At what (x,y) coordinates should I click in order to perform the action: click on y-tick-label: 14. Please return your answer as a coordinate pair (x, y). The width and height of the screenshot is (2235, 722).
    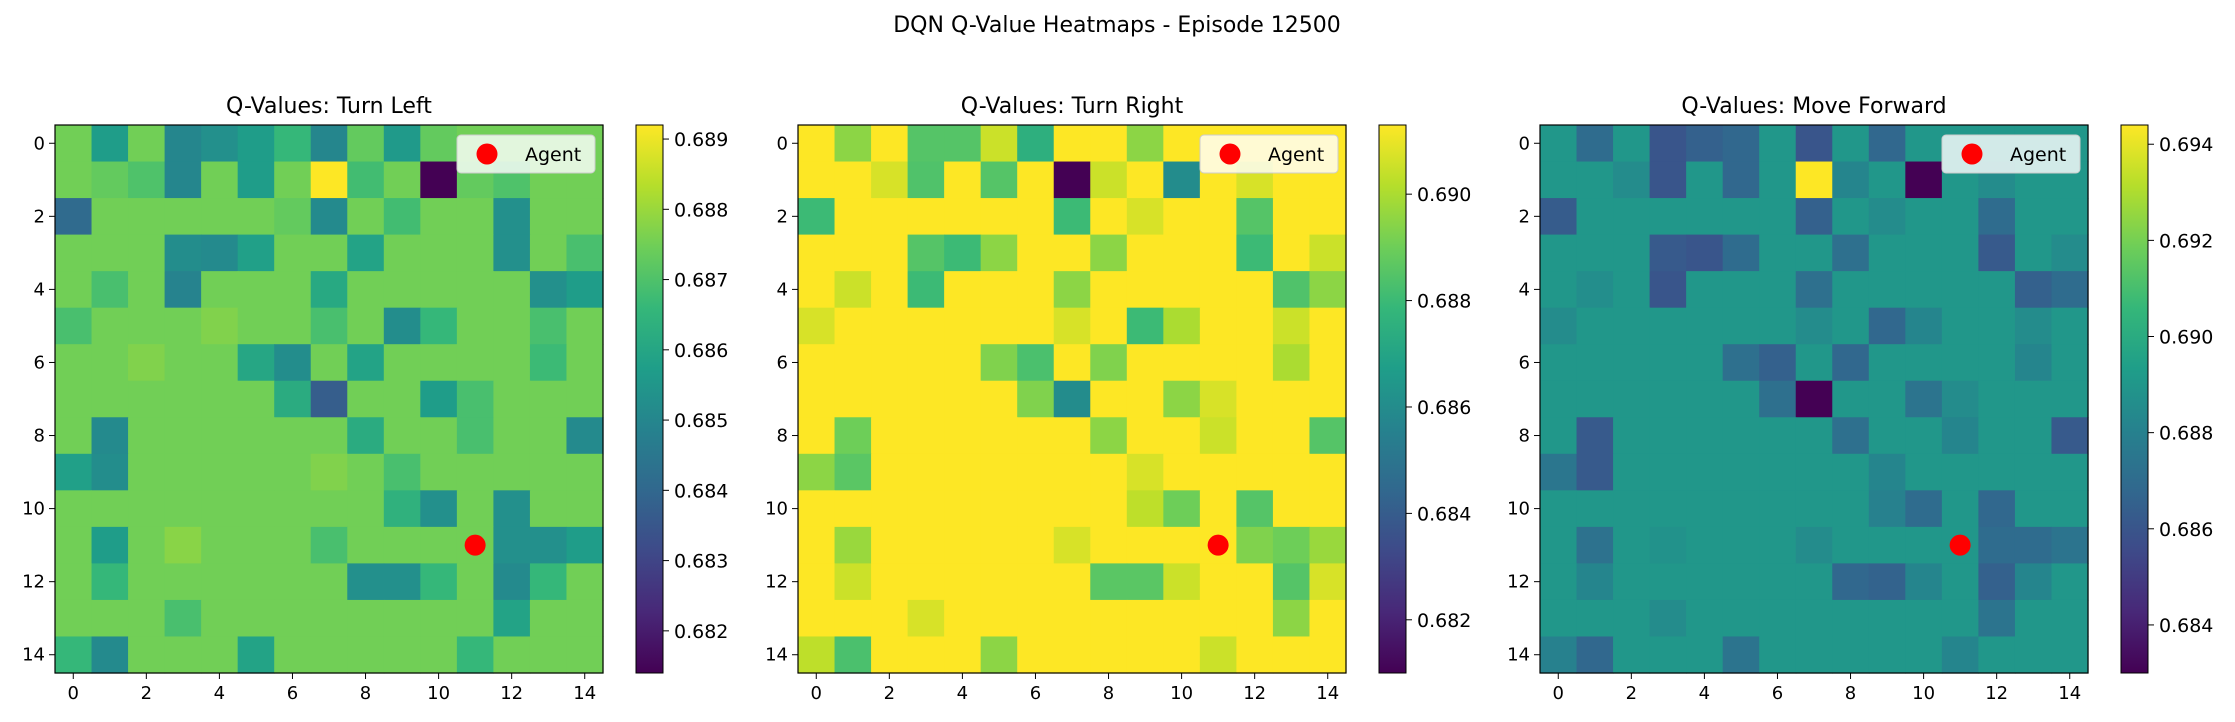
    Looking at the image, I should click on (33, 655).